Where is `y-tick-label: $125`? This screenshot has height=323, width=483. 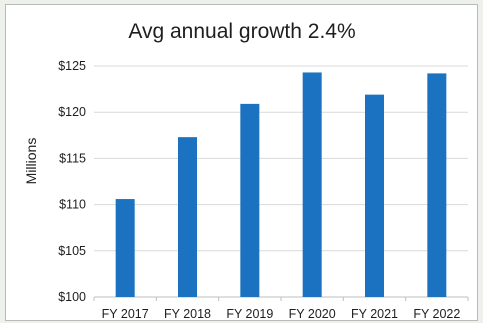
y-tick-label: $125 is located at coordinates (72, 66).